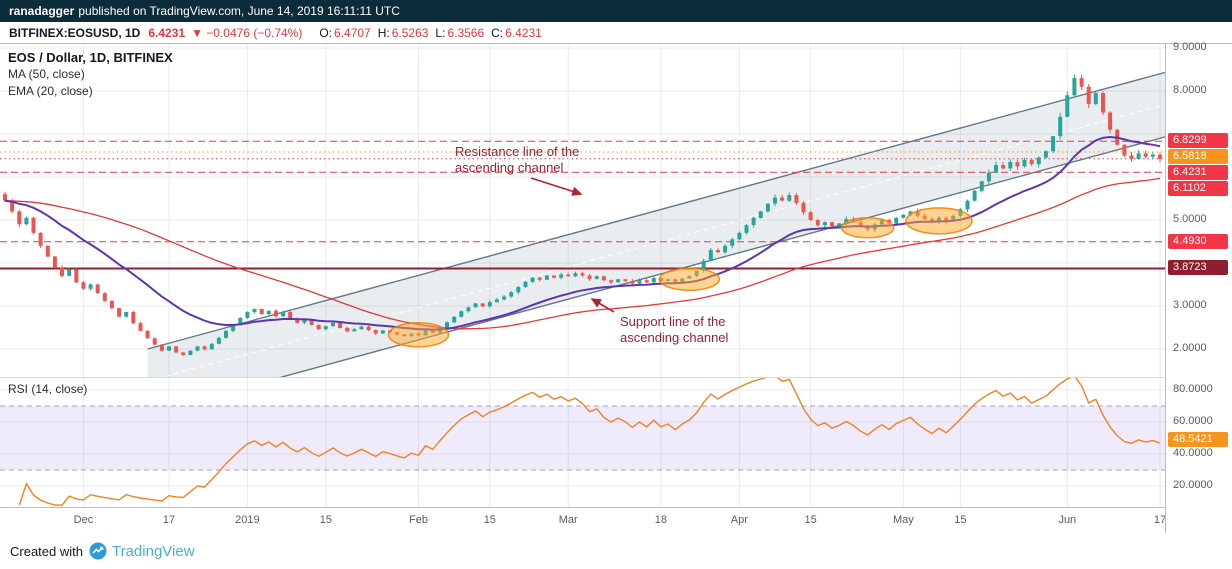  Describe the element at coordinates (1198, 141) in the screenshot. I see `price-level-badge: 6.8299` at that location.